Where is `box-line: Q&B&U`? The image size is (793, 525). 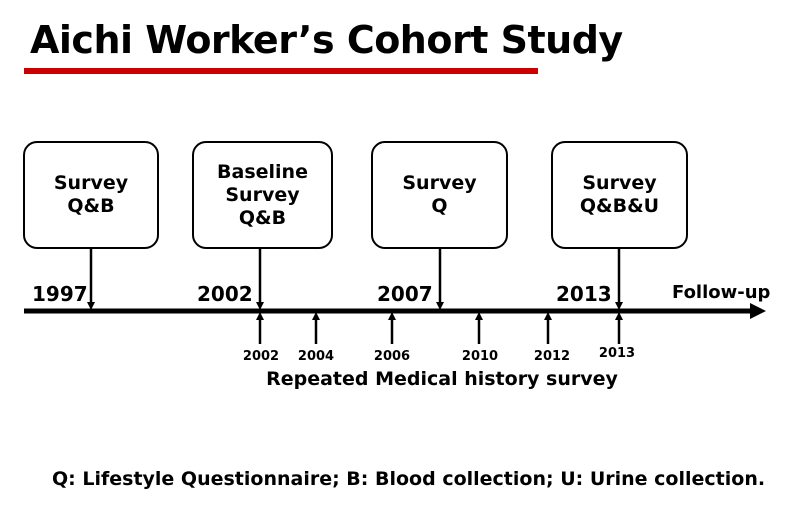
box-line: Q&B&U is located at coordinates (619, 206).